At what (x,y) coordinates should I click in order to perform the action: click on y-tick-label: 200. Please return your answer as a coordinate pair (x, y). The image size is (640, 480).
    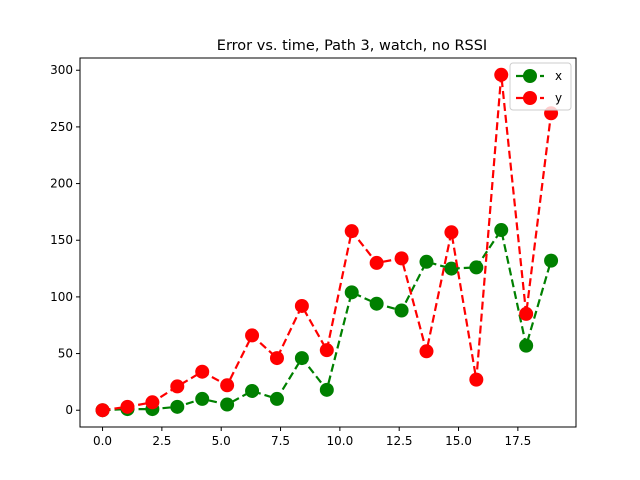
    Looking at the image, I should click on (61, 184).